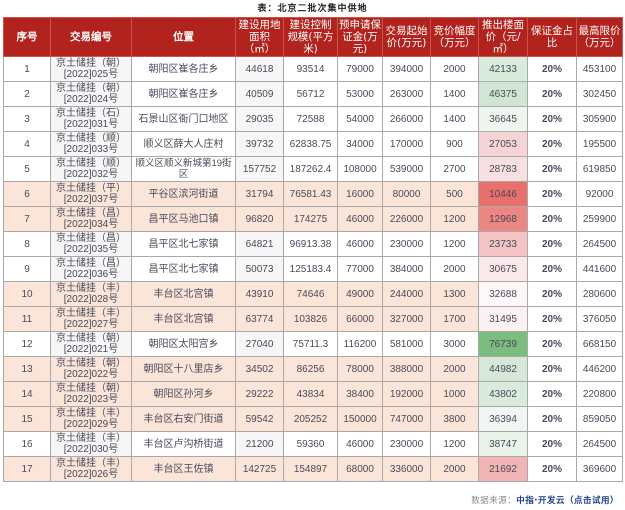  What do you see at coordinates (91, 374) in the screenshot?
I see `trade-code-number: [2022]022号` at bounding box center [91, 374].